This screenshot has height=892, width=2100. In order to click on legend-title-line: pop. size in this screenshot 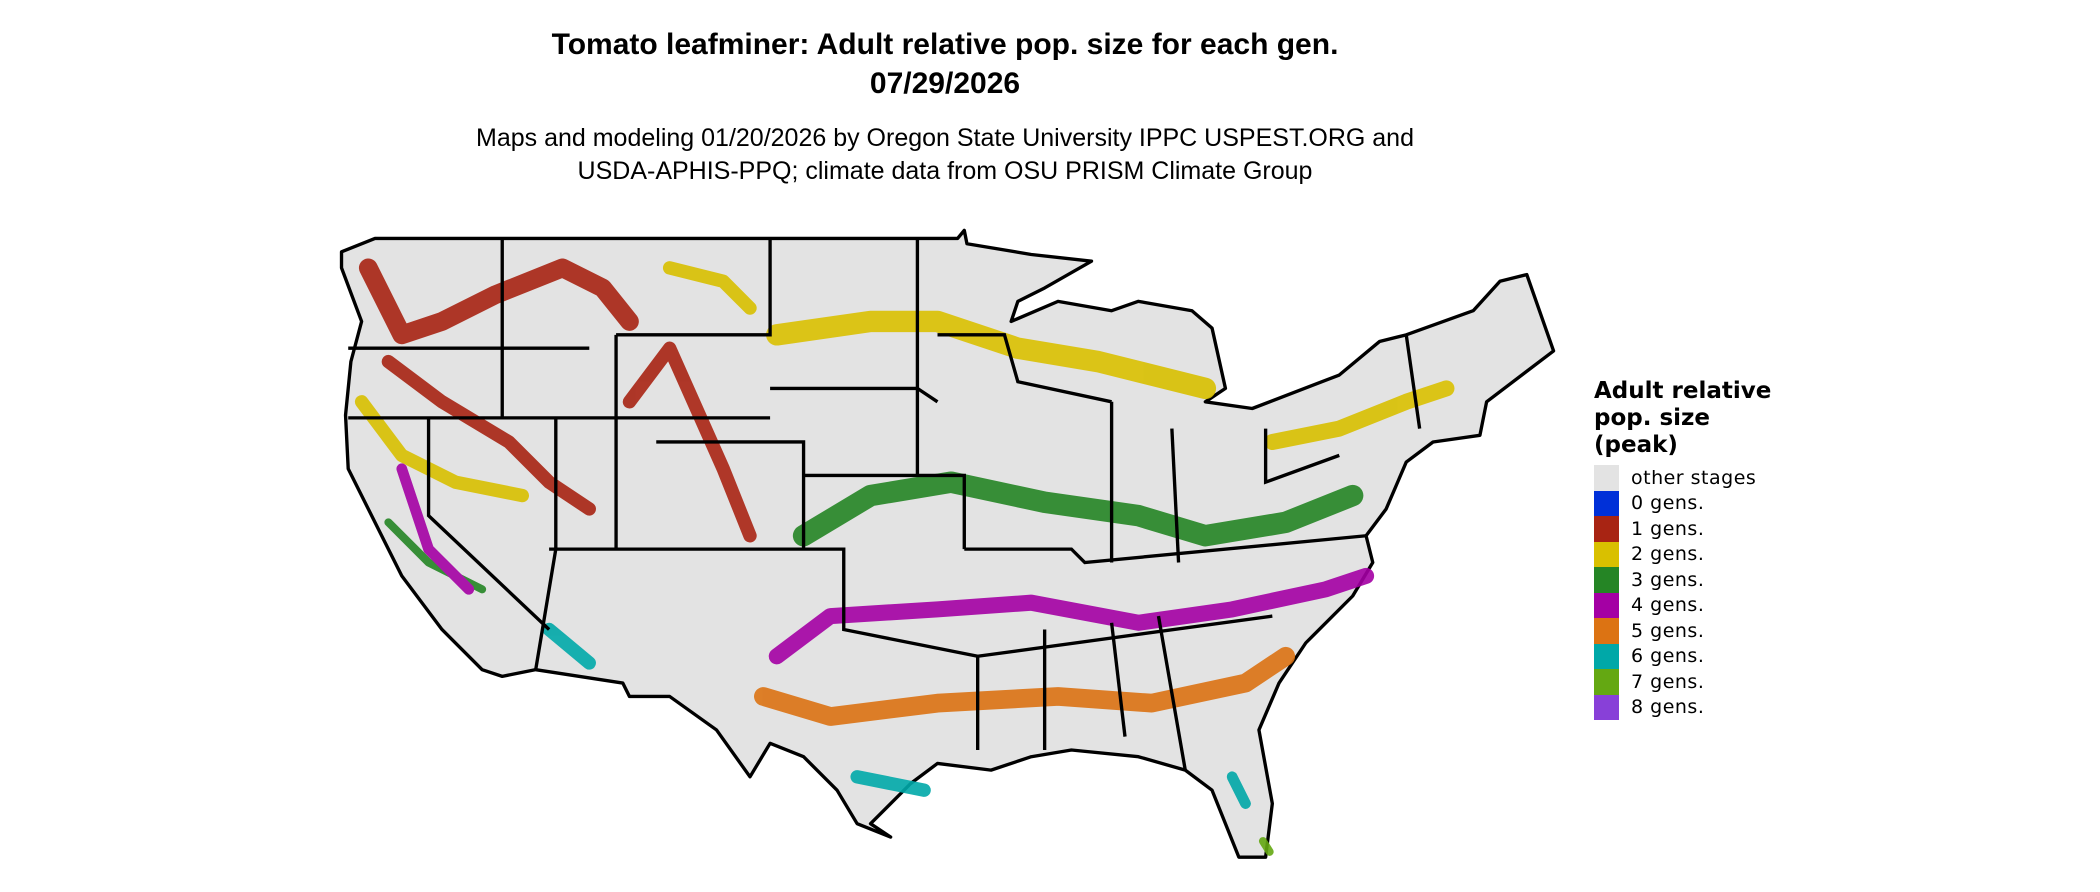, I will do `click(1652, 418)`.